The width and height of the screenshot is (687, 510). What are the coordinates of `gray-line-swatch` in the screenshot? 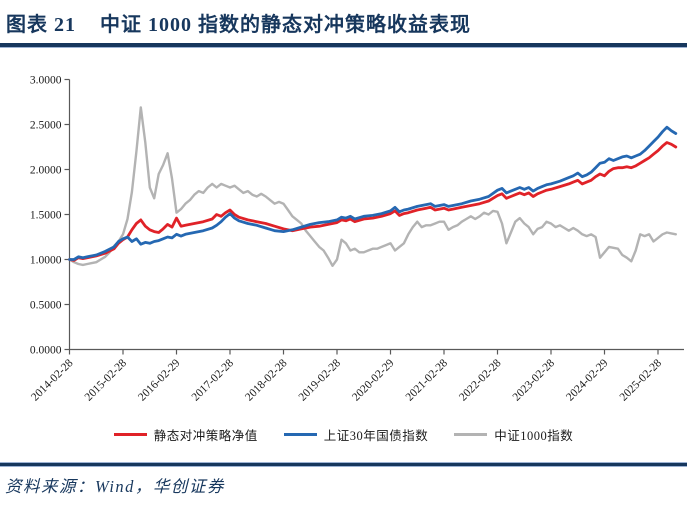 It's located at (471, 434).